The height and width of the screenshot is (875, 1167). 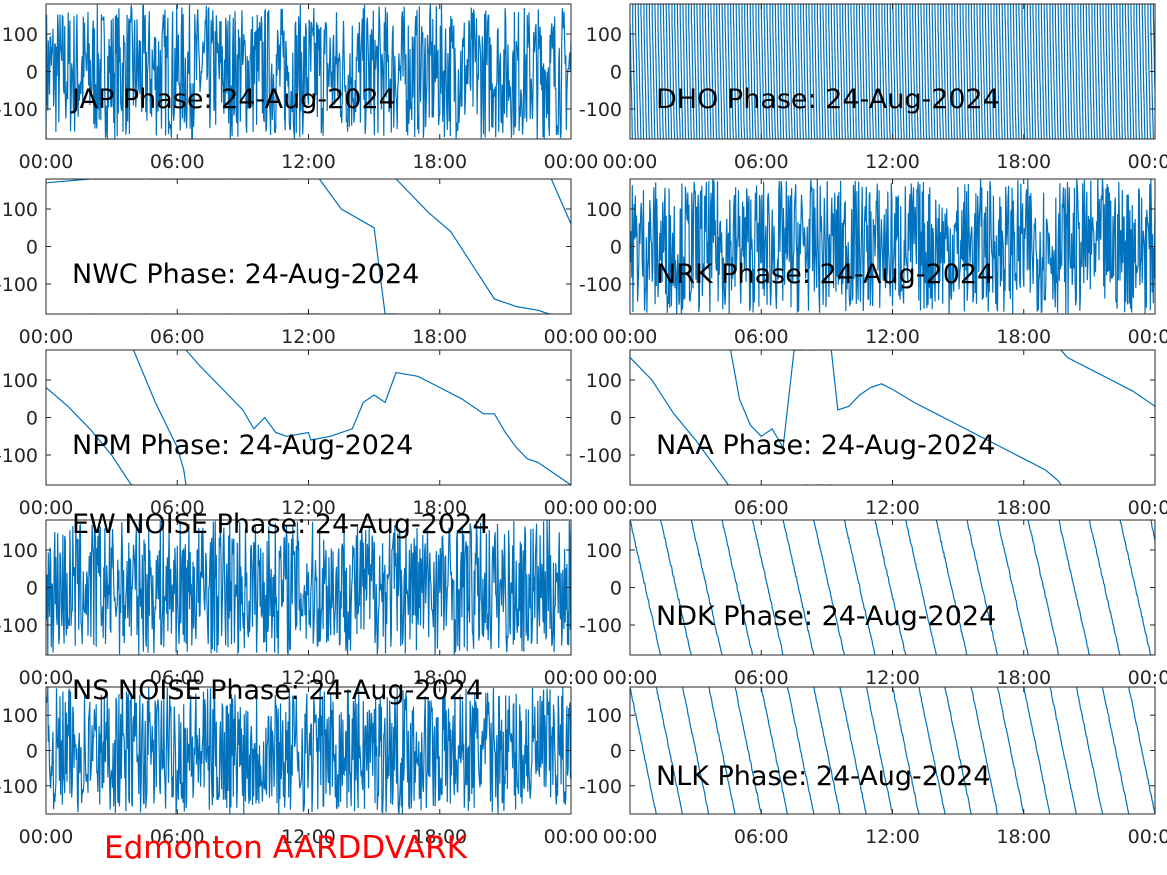 What do you see at coordinates (245, 274) in the screenshot?
I see `panel-title: NWC Phase: 24-Aug-2024` at bounding box center [245, 274].